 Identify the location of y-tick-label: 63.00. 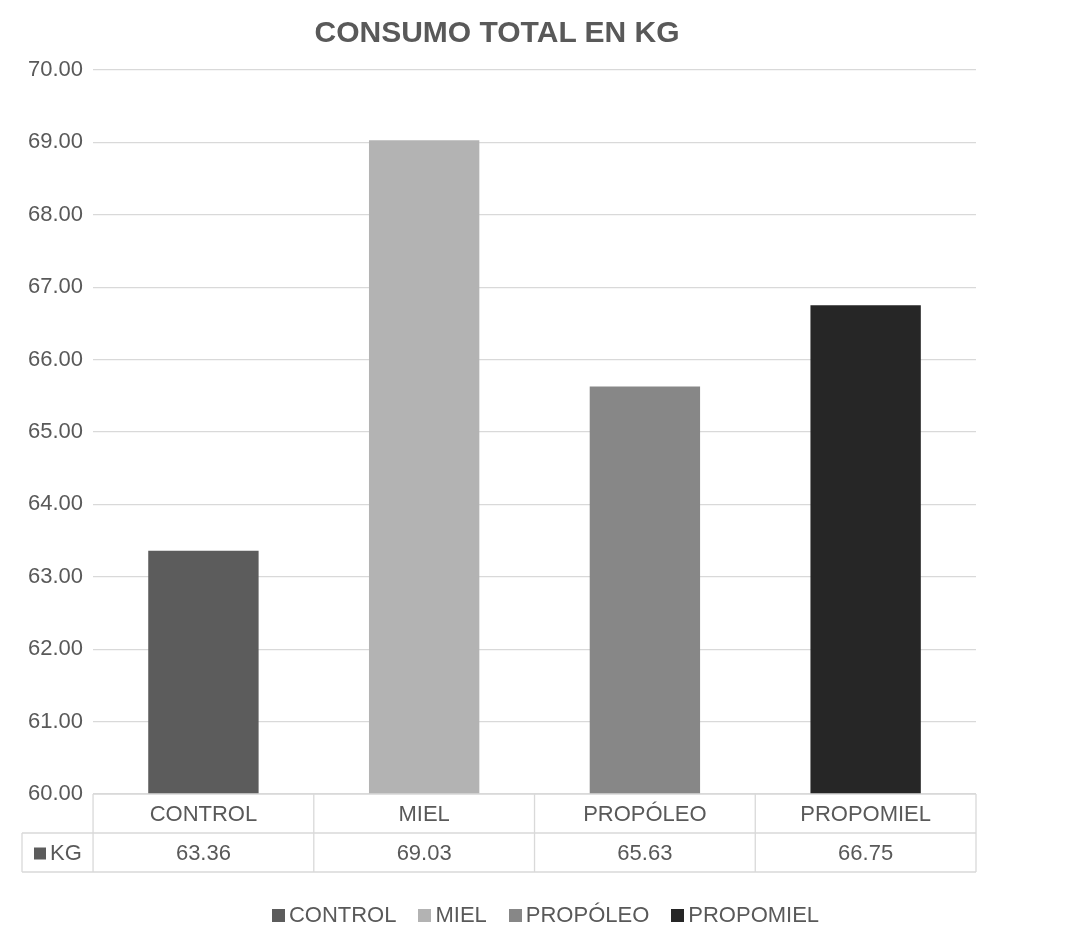
(55, 575).